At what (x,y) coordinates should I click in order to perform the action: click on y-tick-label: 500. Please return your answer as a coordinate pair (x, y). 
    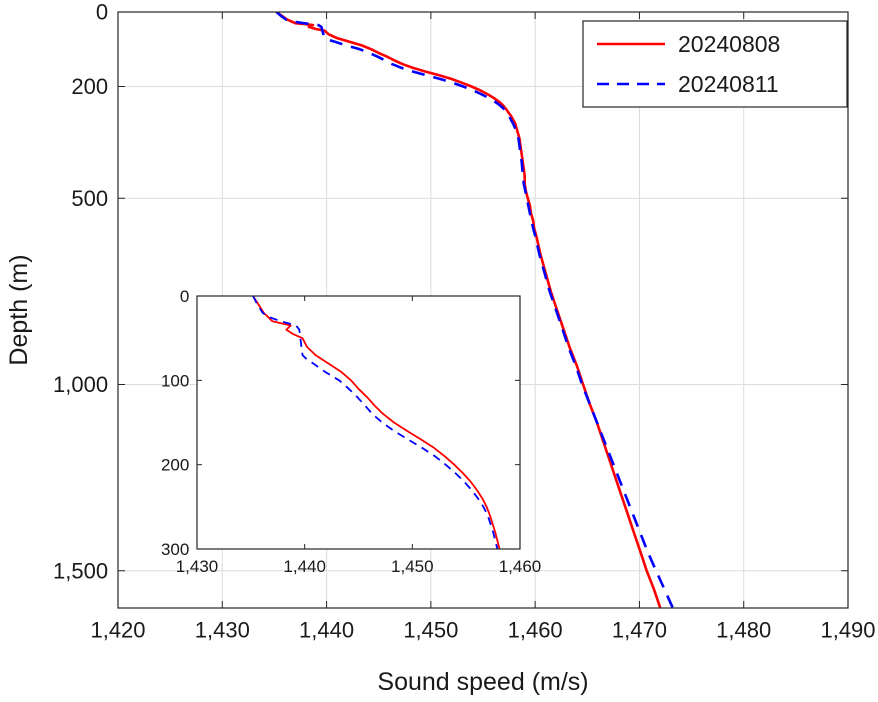
    Looking at the image, I should click on (89, 198).